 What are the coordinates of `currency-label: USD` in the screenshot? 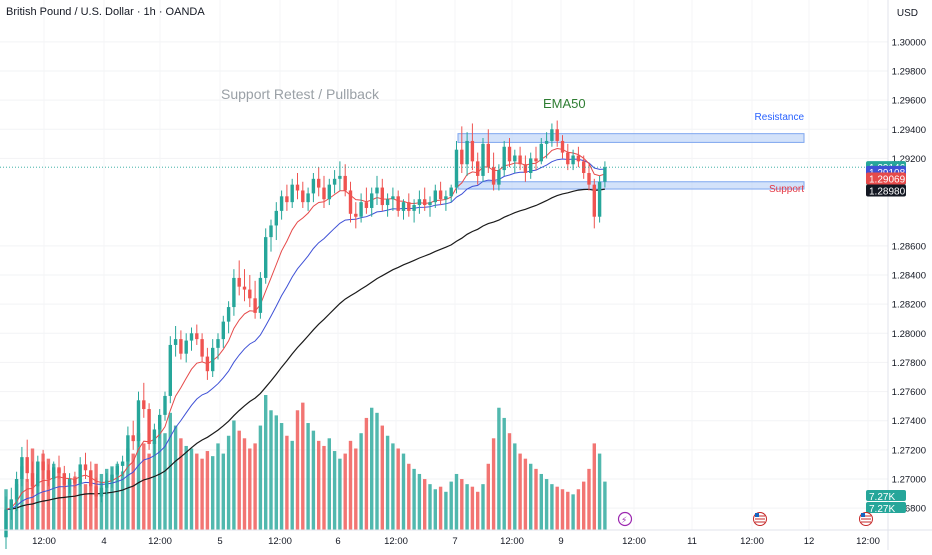 It's located at (907, 13).